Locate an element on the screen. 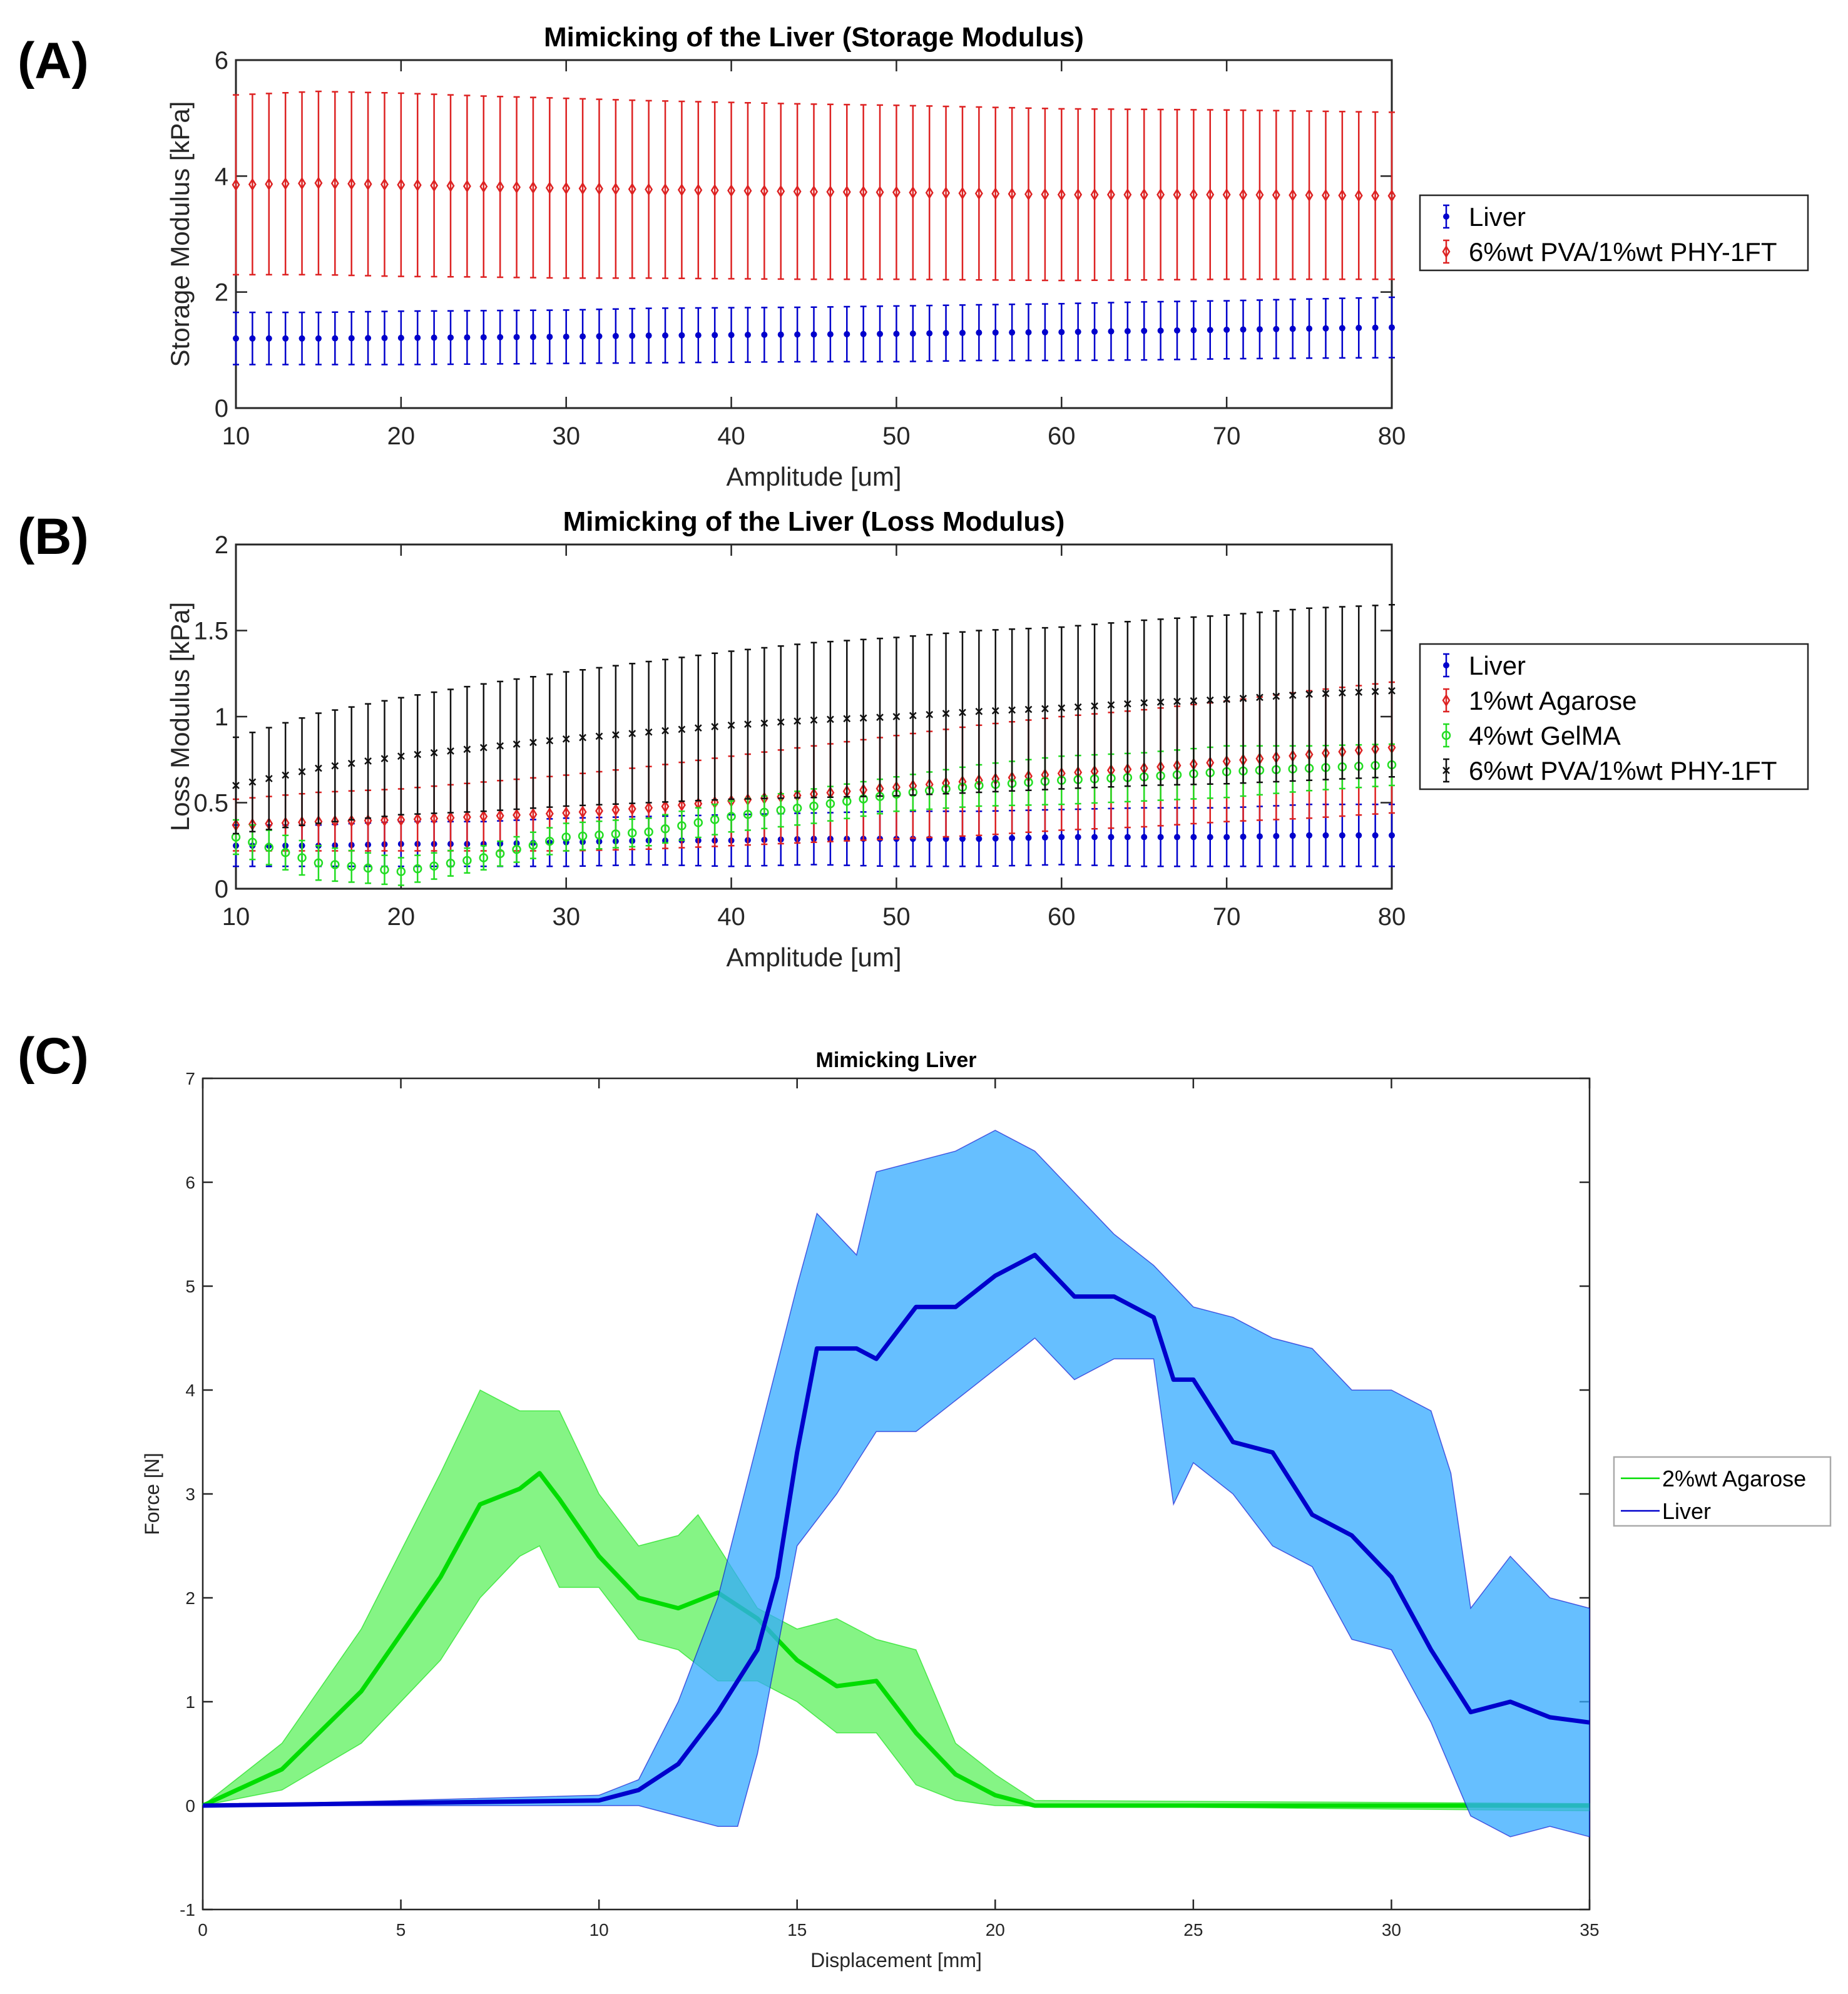 The image size is (1848, 1994). x-tick-label: 70 is located at coordinates (1227, 436).